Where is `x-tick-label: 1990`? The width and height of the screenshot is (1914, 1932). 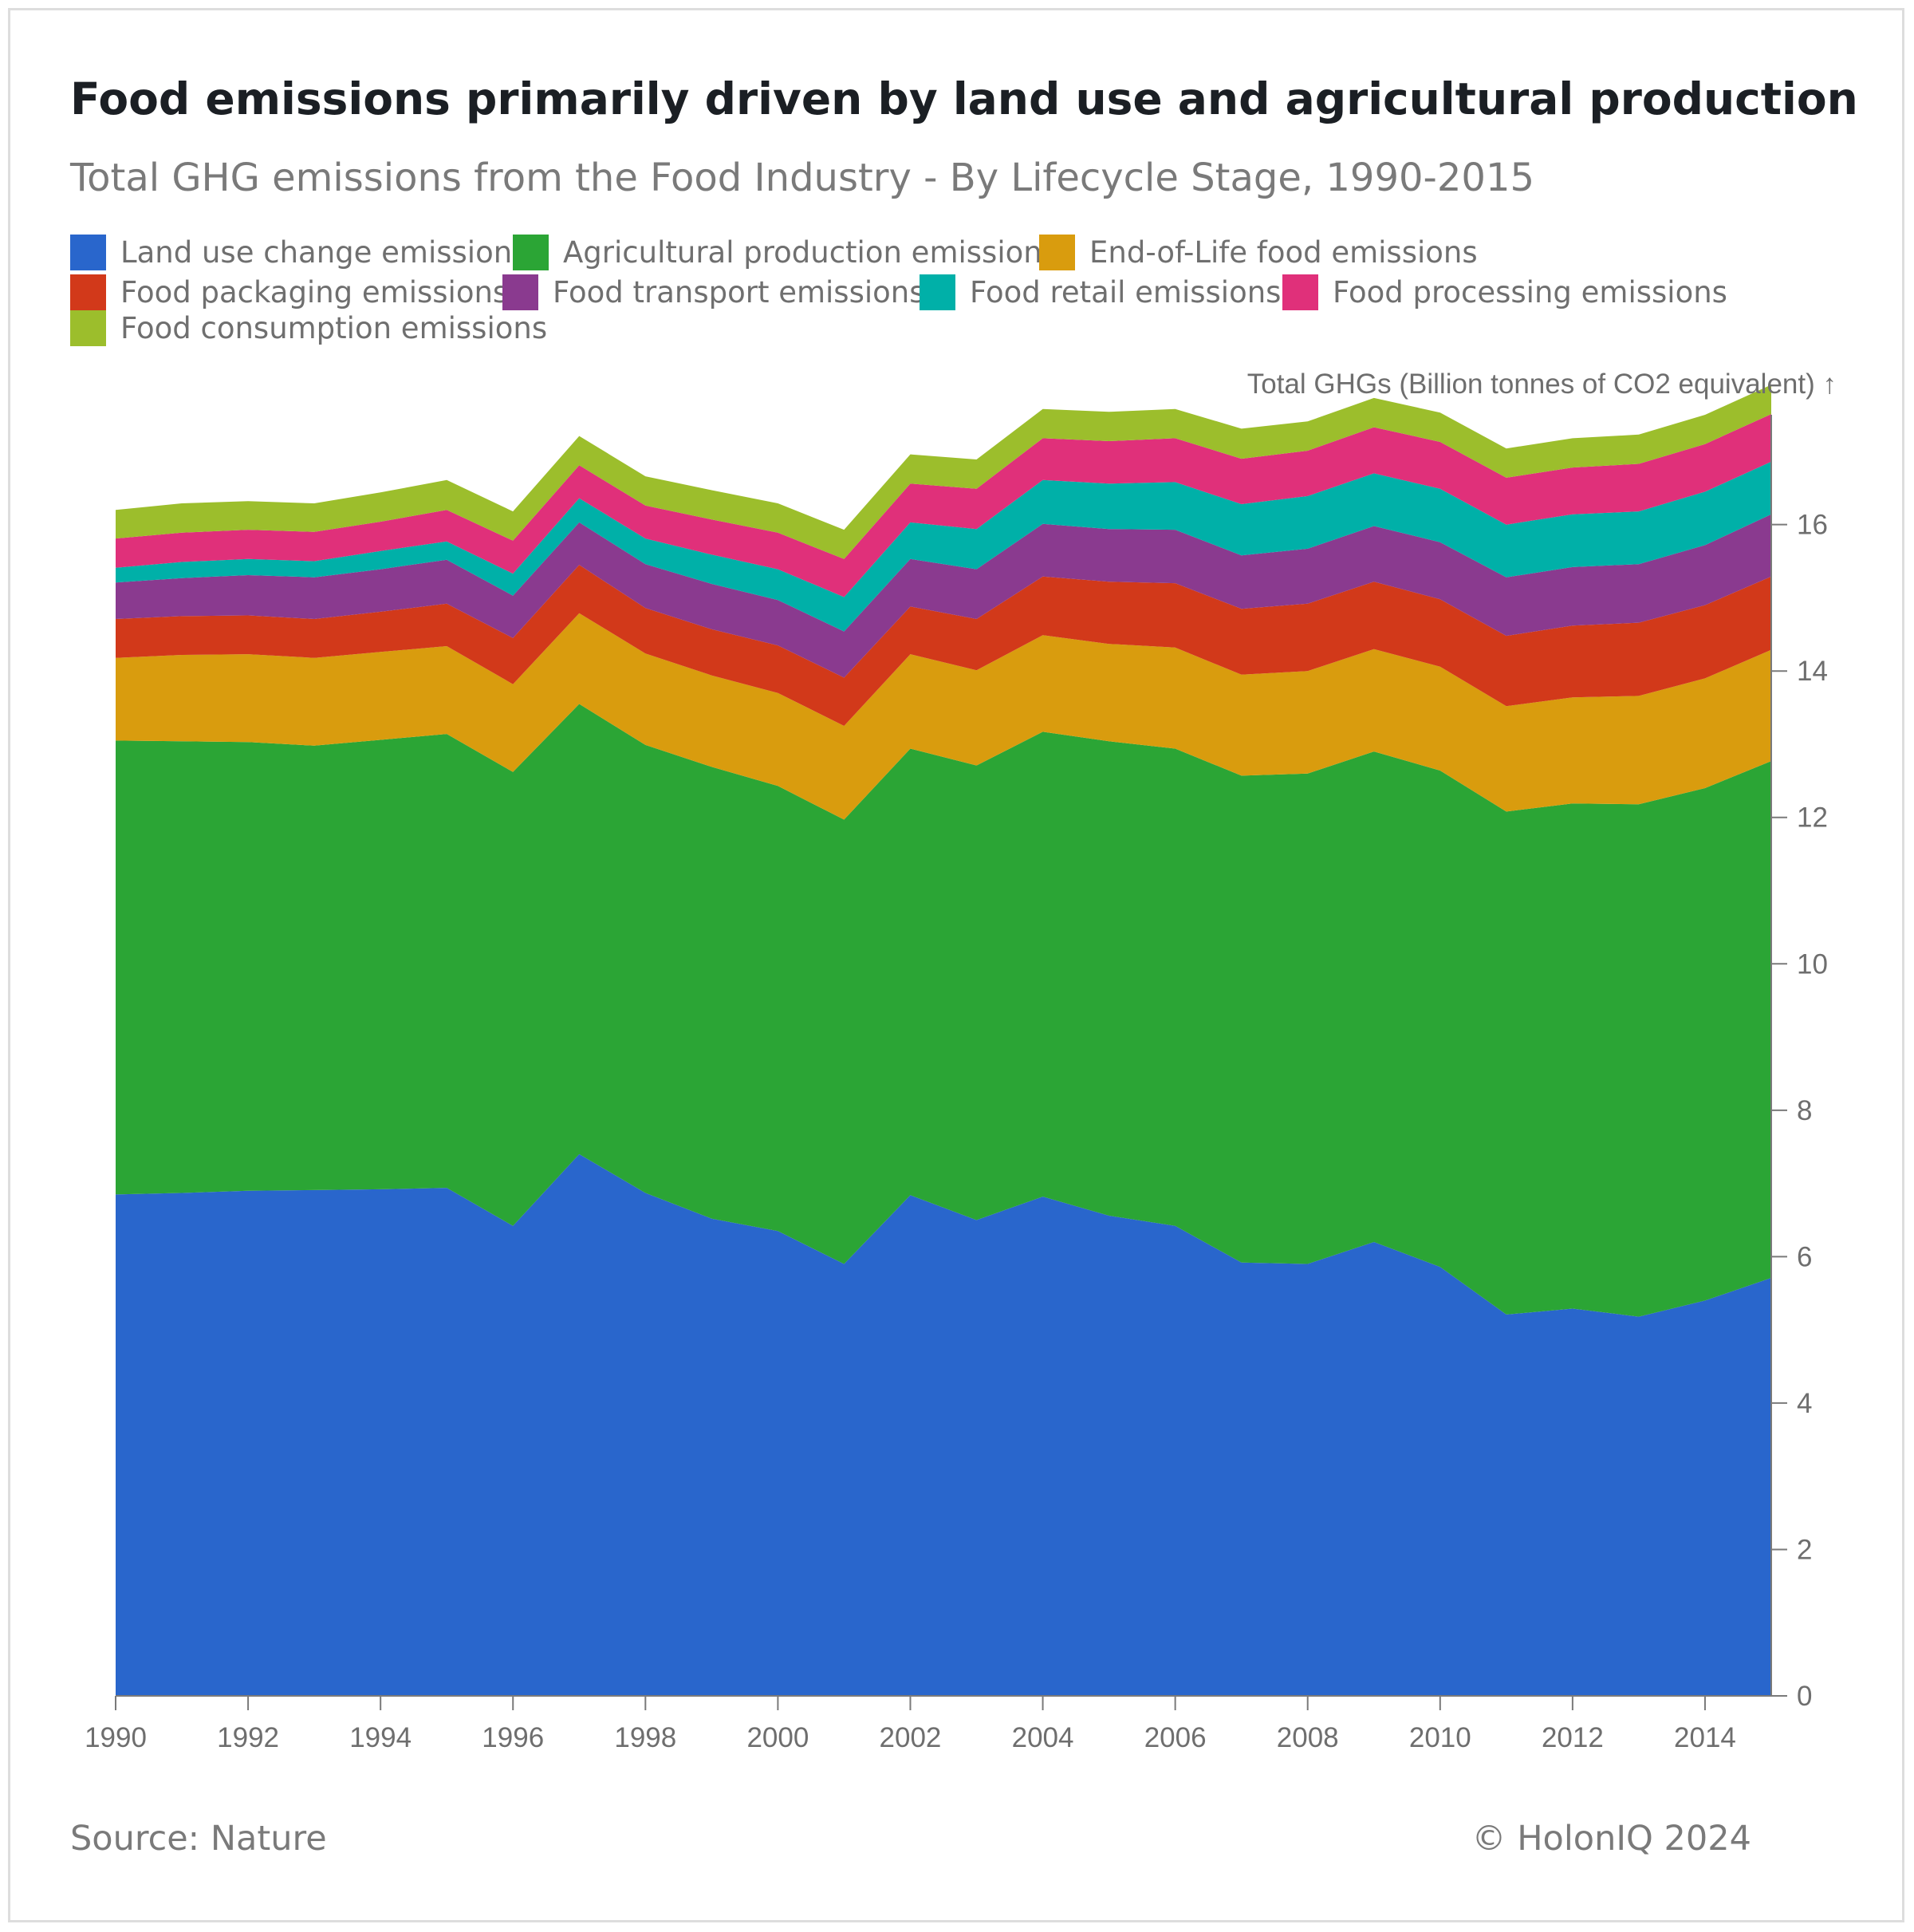 x-tick-label: 1990 is located at coordinates (116, 1738).